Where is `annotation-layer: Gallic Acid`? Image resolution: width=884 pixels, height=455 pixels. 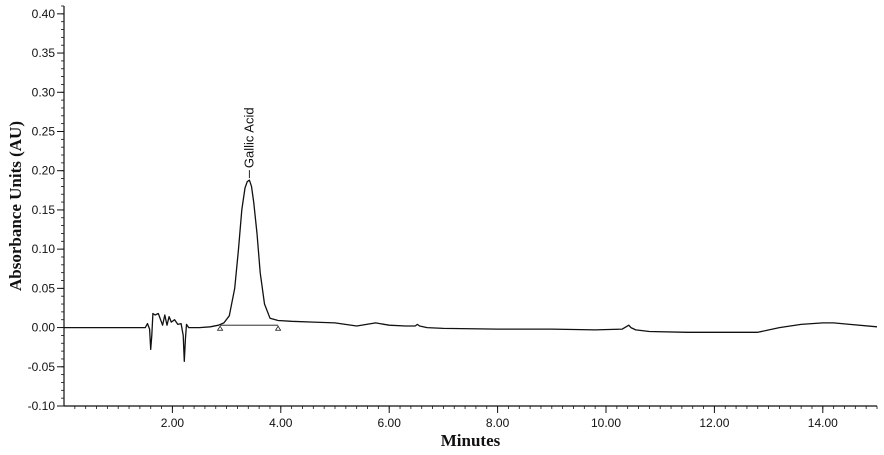
annotation-layer: Gallic Acid is located at coordinates (249, 219).